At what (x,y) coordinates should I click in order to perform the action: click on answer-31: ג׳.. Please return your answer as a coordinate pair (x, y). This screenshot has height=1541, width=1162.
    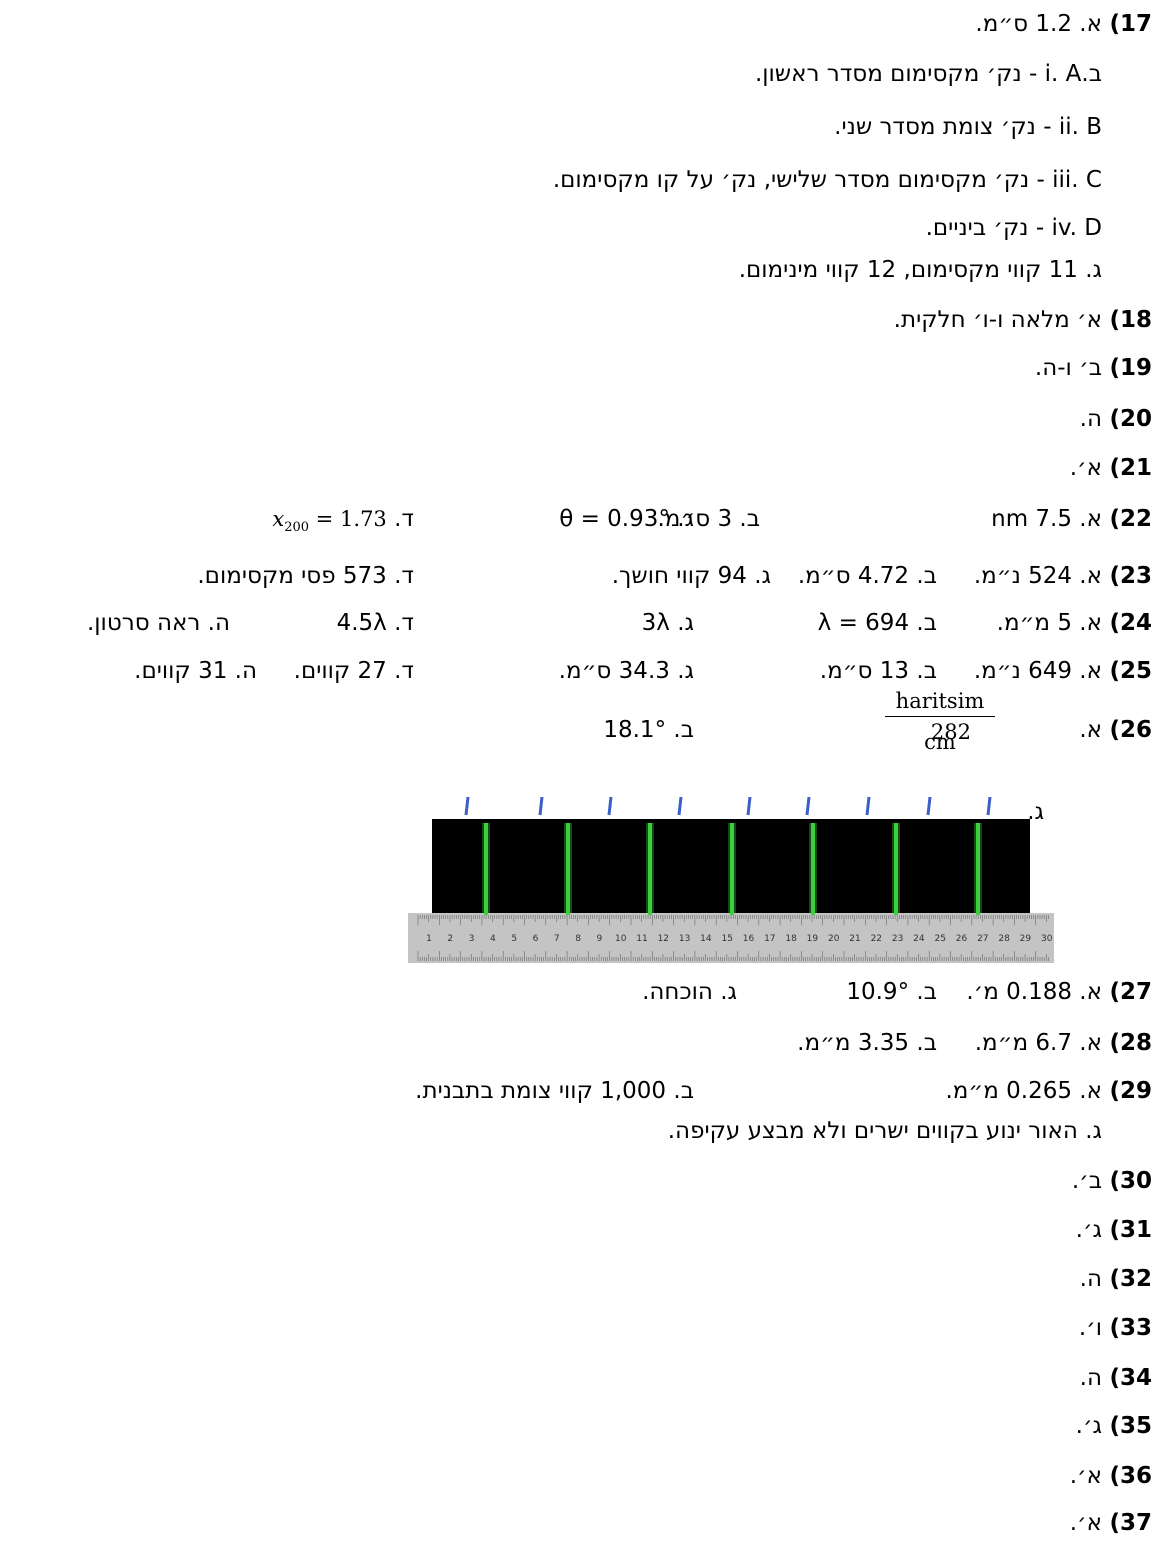
    Looking at the image, I should click on (1088, 1230).